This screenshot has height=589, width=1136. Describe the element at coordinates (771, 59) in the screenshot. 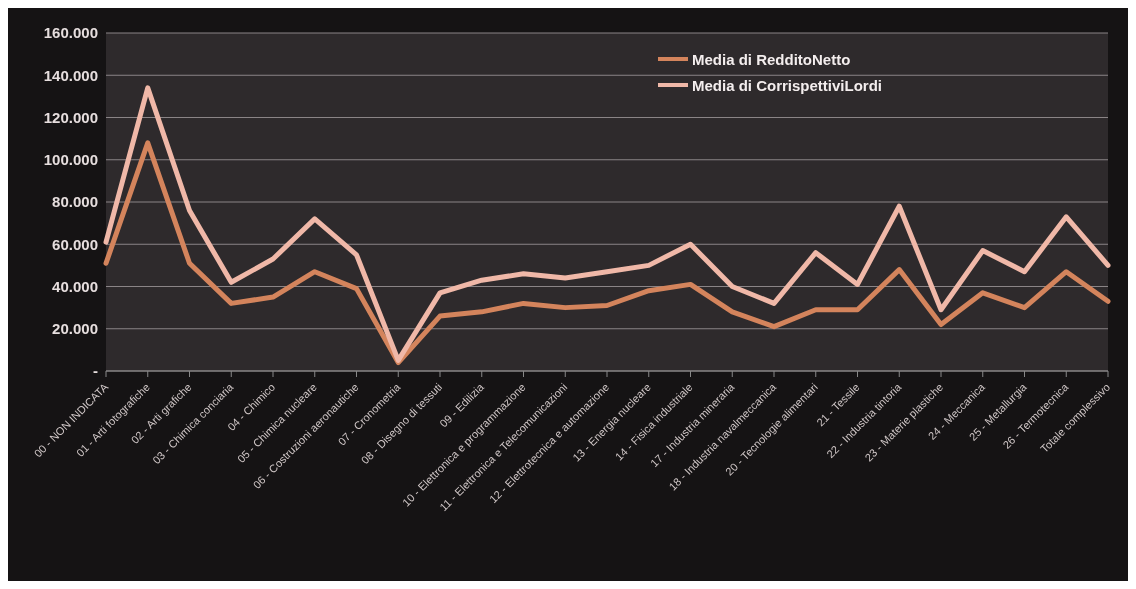

I see `legend-label: Media di RedditoNetto` at that location.